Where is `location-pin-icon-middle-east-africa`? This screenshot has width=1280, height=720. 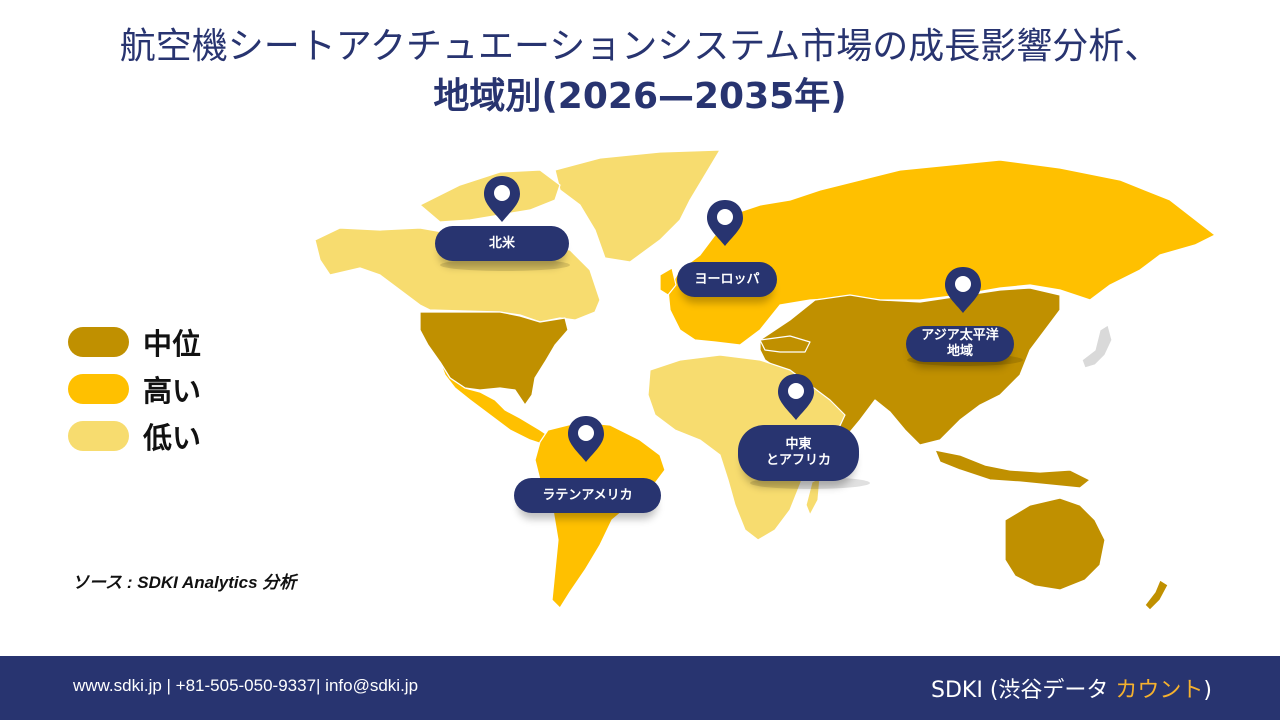 location-pin-icon-middle-east-africa is located at coordinates (796, 397).